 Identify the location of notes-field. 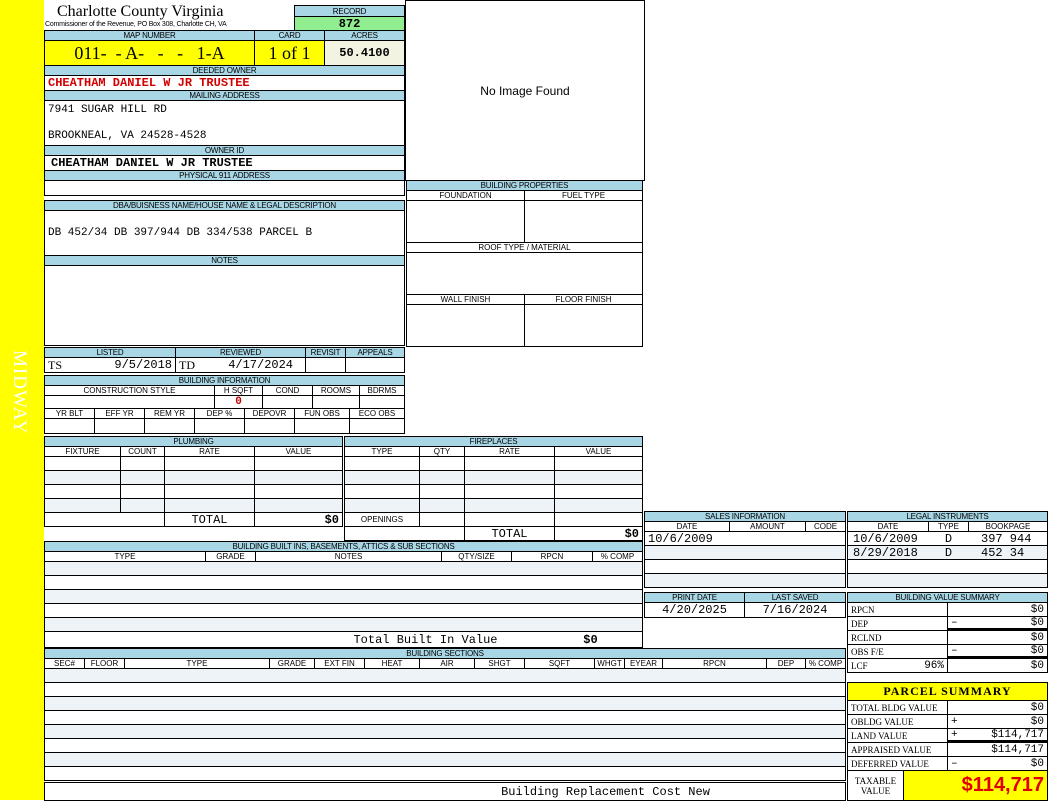
(224, 305).